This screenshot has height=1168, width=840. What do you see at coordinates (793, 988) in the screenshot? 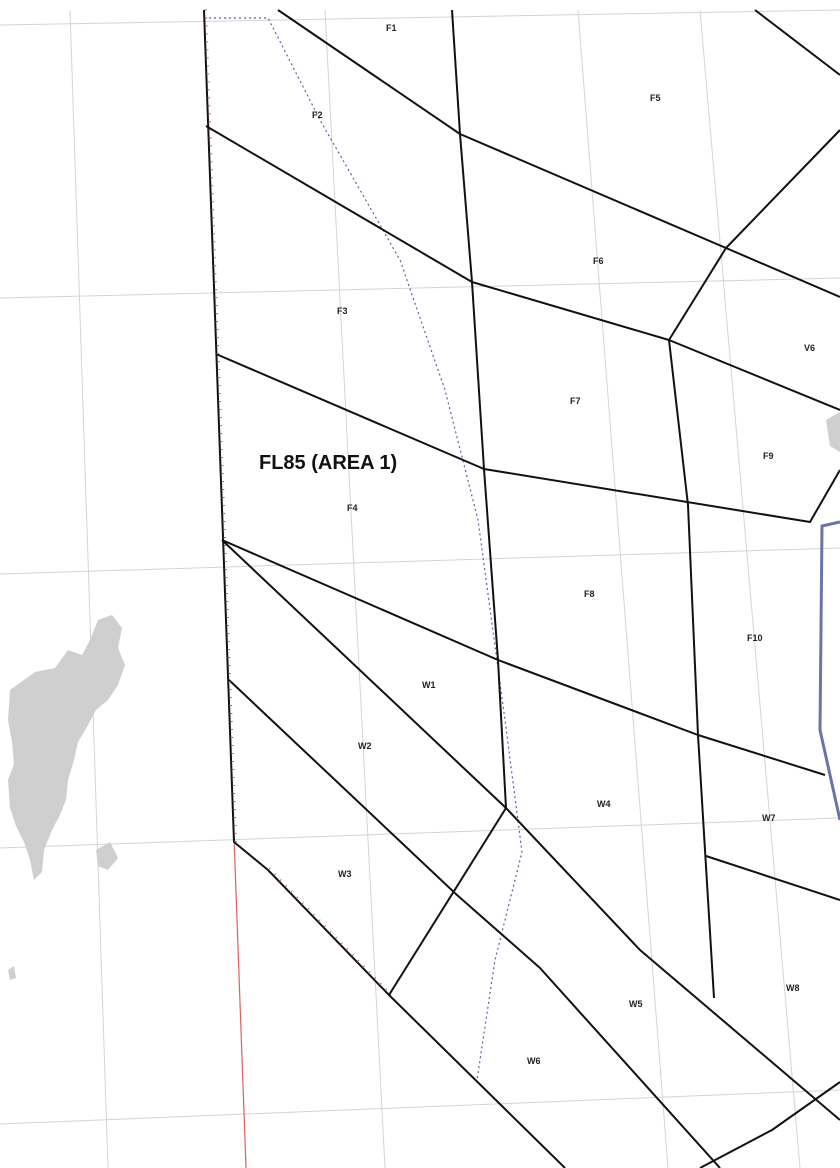
I see `sector-label-w8: W8` at bounding box center [793, 988].